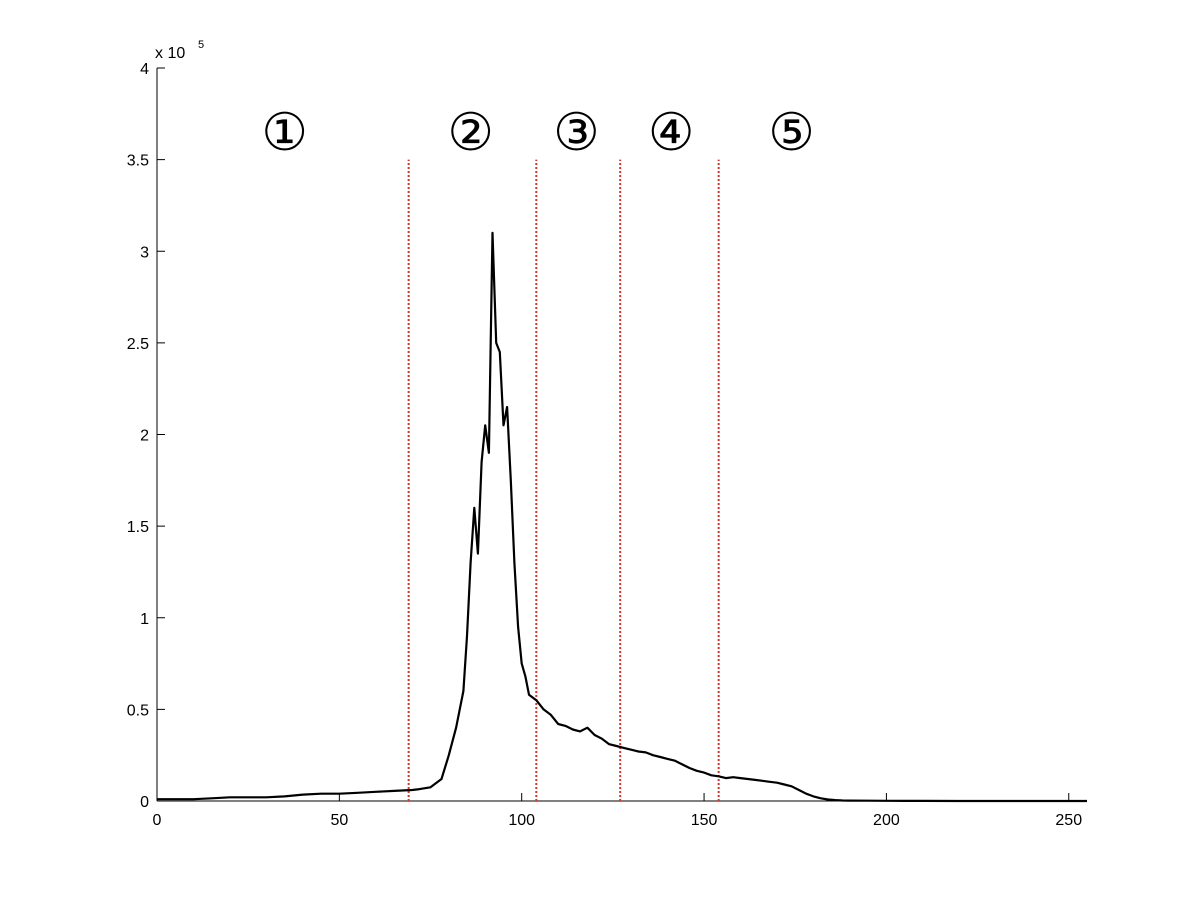 This screenshot has height=900, width=1200. Describe the element at coordinates (1068, 820) in the screenshot. I see `x-tick-label: 250` at that location.